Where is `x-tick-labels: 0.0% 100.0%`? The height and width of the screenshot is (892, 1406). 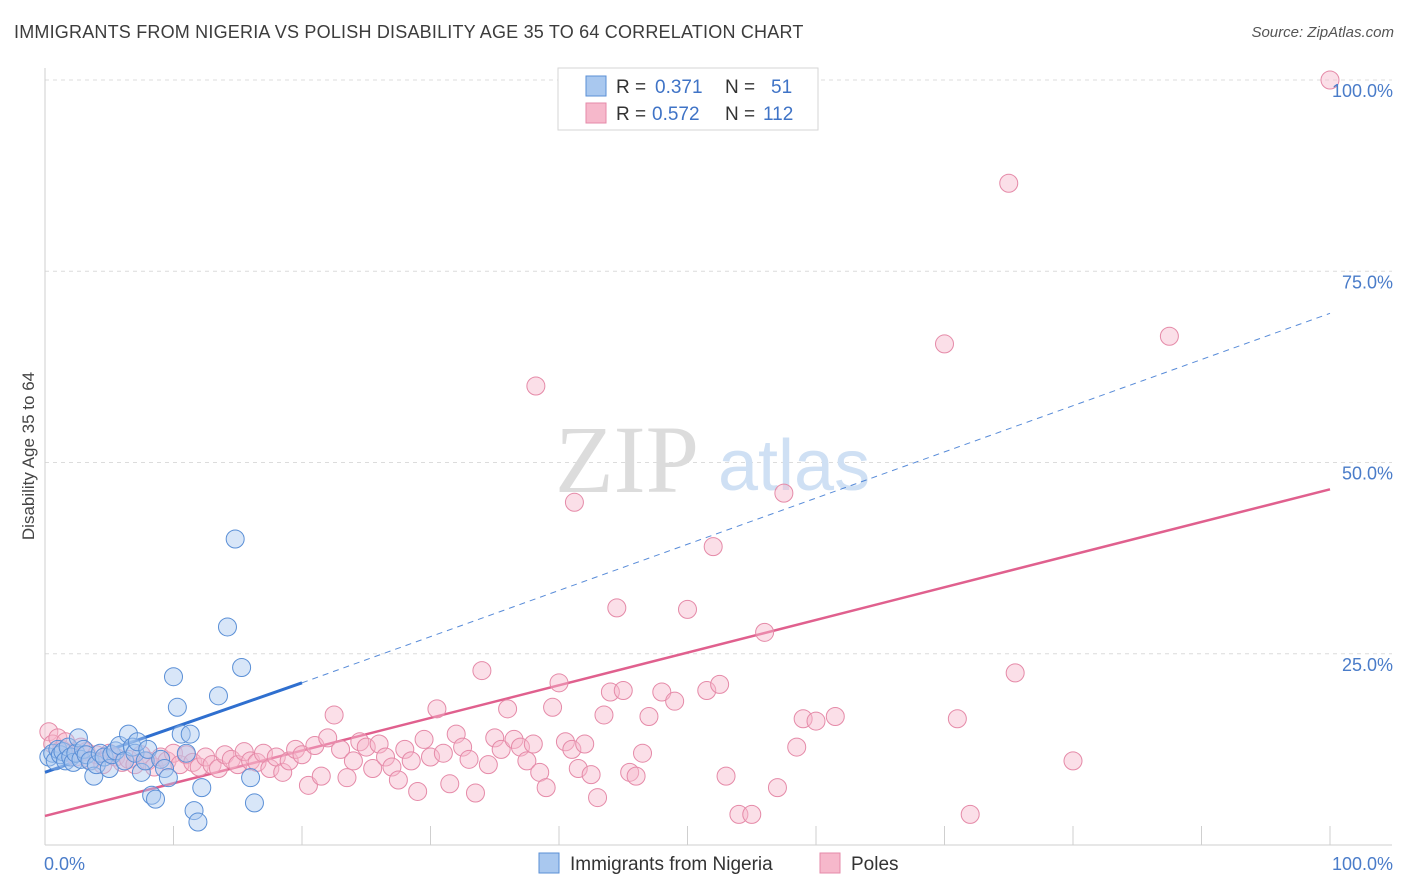
x-tick-labels: 0.0% 100.0% is located at coordinates (718, 864).